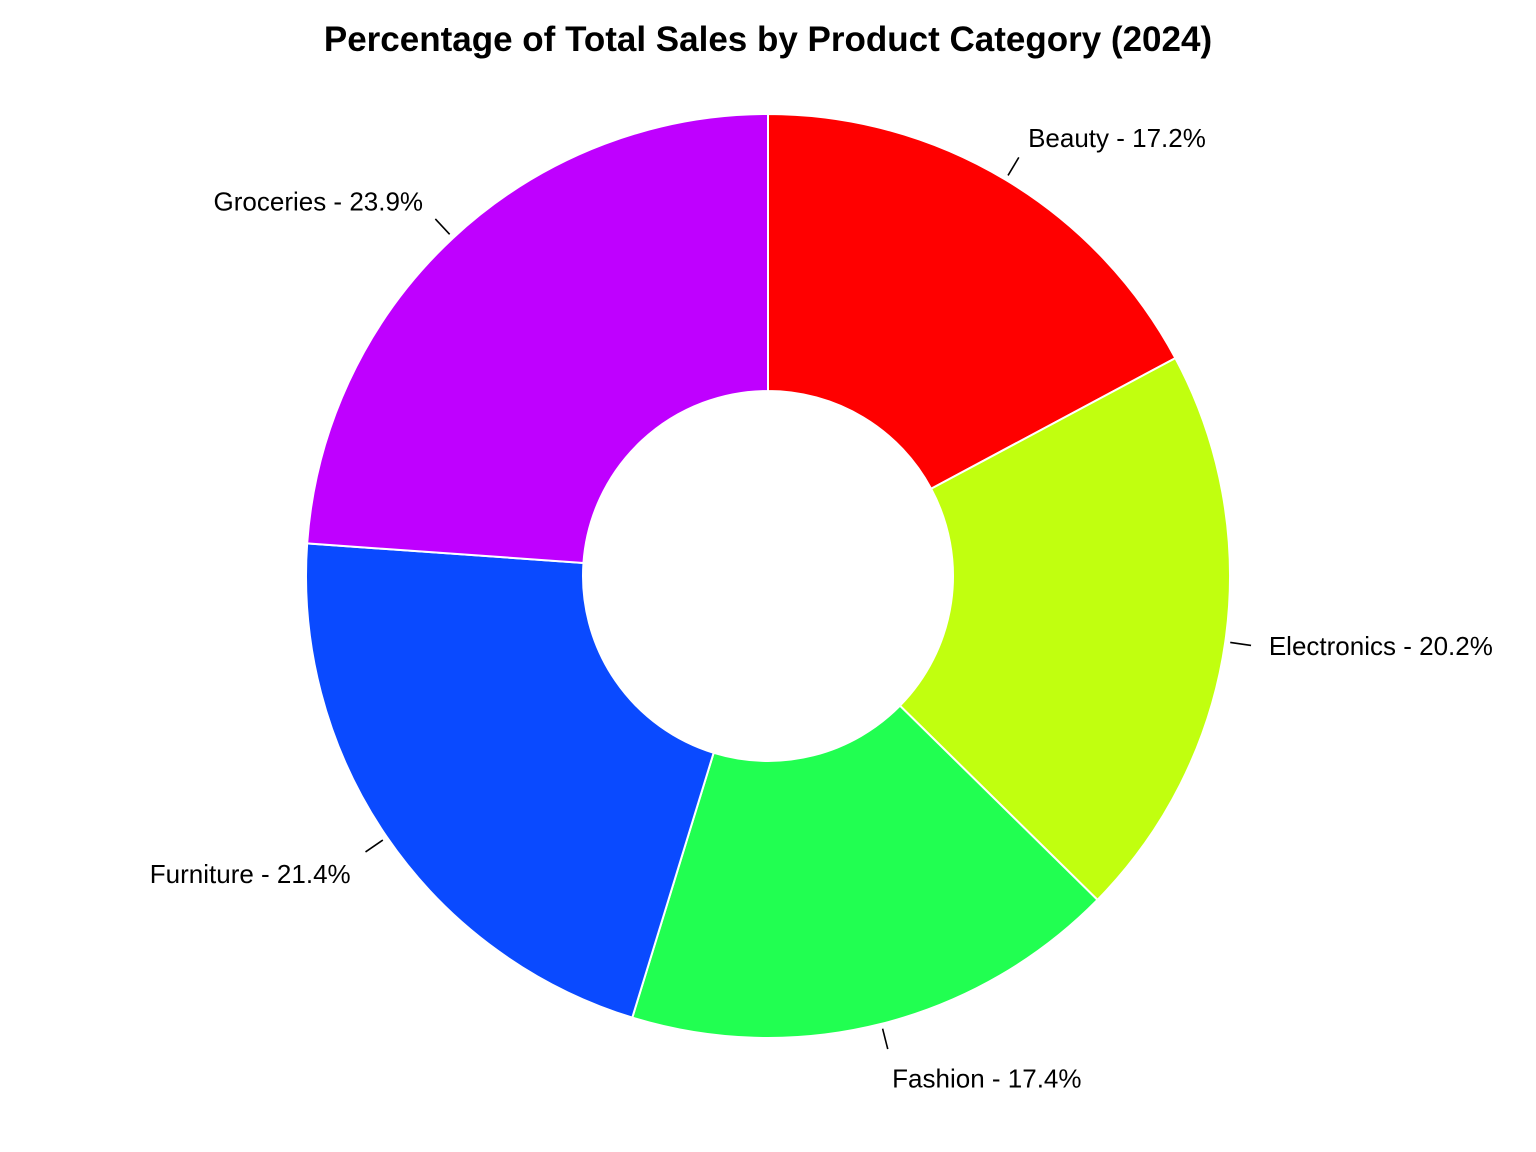 The width and height of the screenshot is (1536, 1152). I want to click on slice-fashion, so click(865, 871).